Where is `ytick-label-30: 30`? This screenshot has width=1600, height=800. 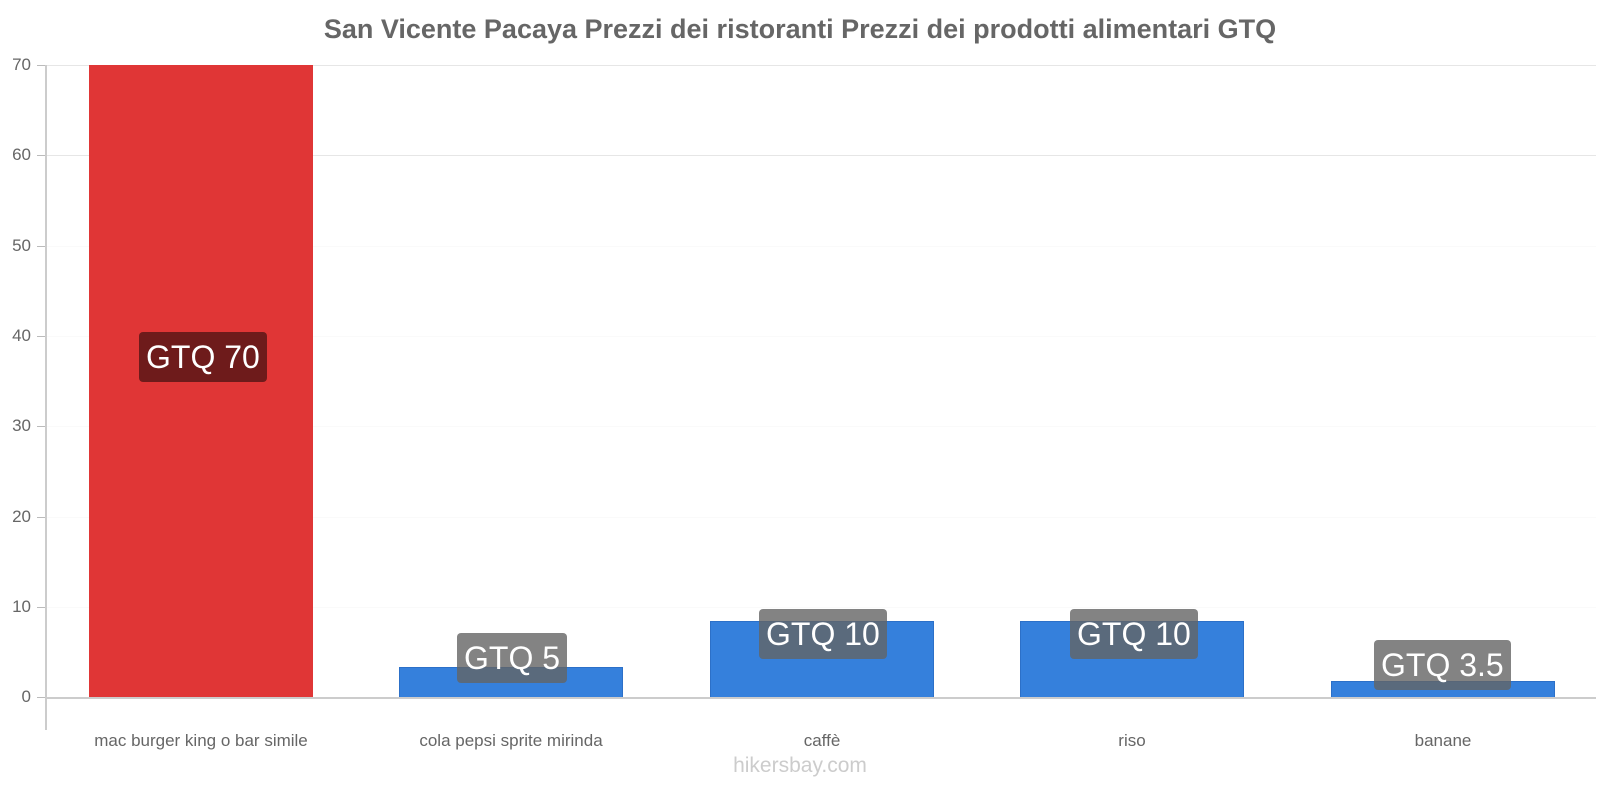
ytick-label-30: 30 is located at coordinates (21, 425).